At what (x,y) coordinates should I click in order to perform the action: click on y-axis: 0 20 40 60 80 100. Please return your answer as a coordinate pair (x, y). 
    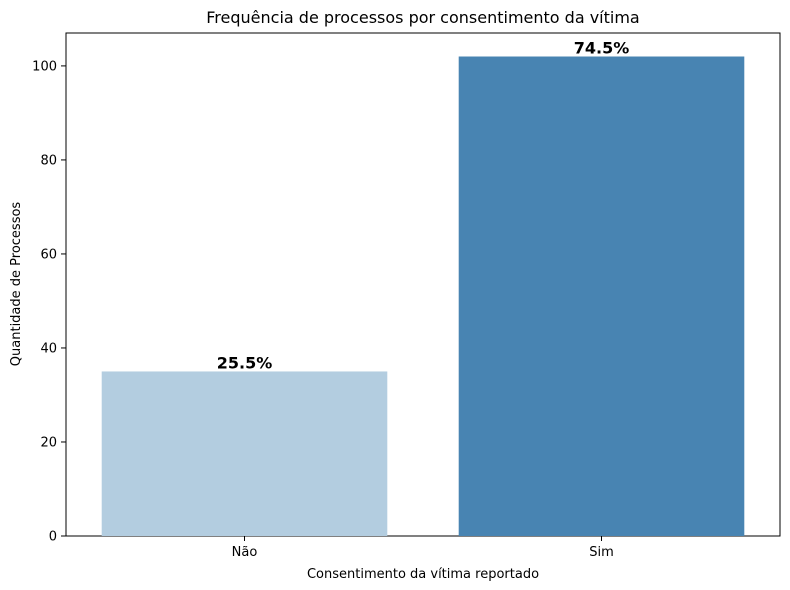
    Looking at the image, I should click on (49, 302).